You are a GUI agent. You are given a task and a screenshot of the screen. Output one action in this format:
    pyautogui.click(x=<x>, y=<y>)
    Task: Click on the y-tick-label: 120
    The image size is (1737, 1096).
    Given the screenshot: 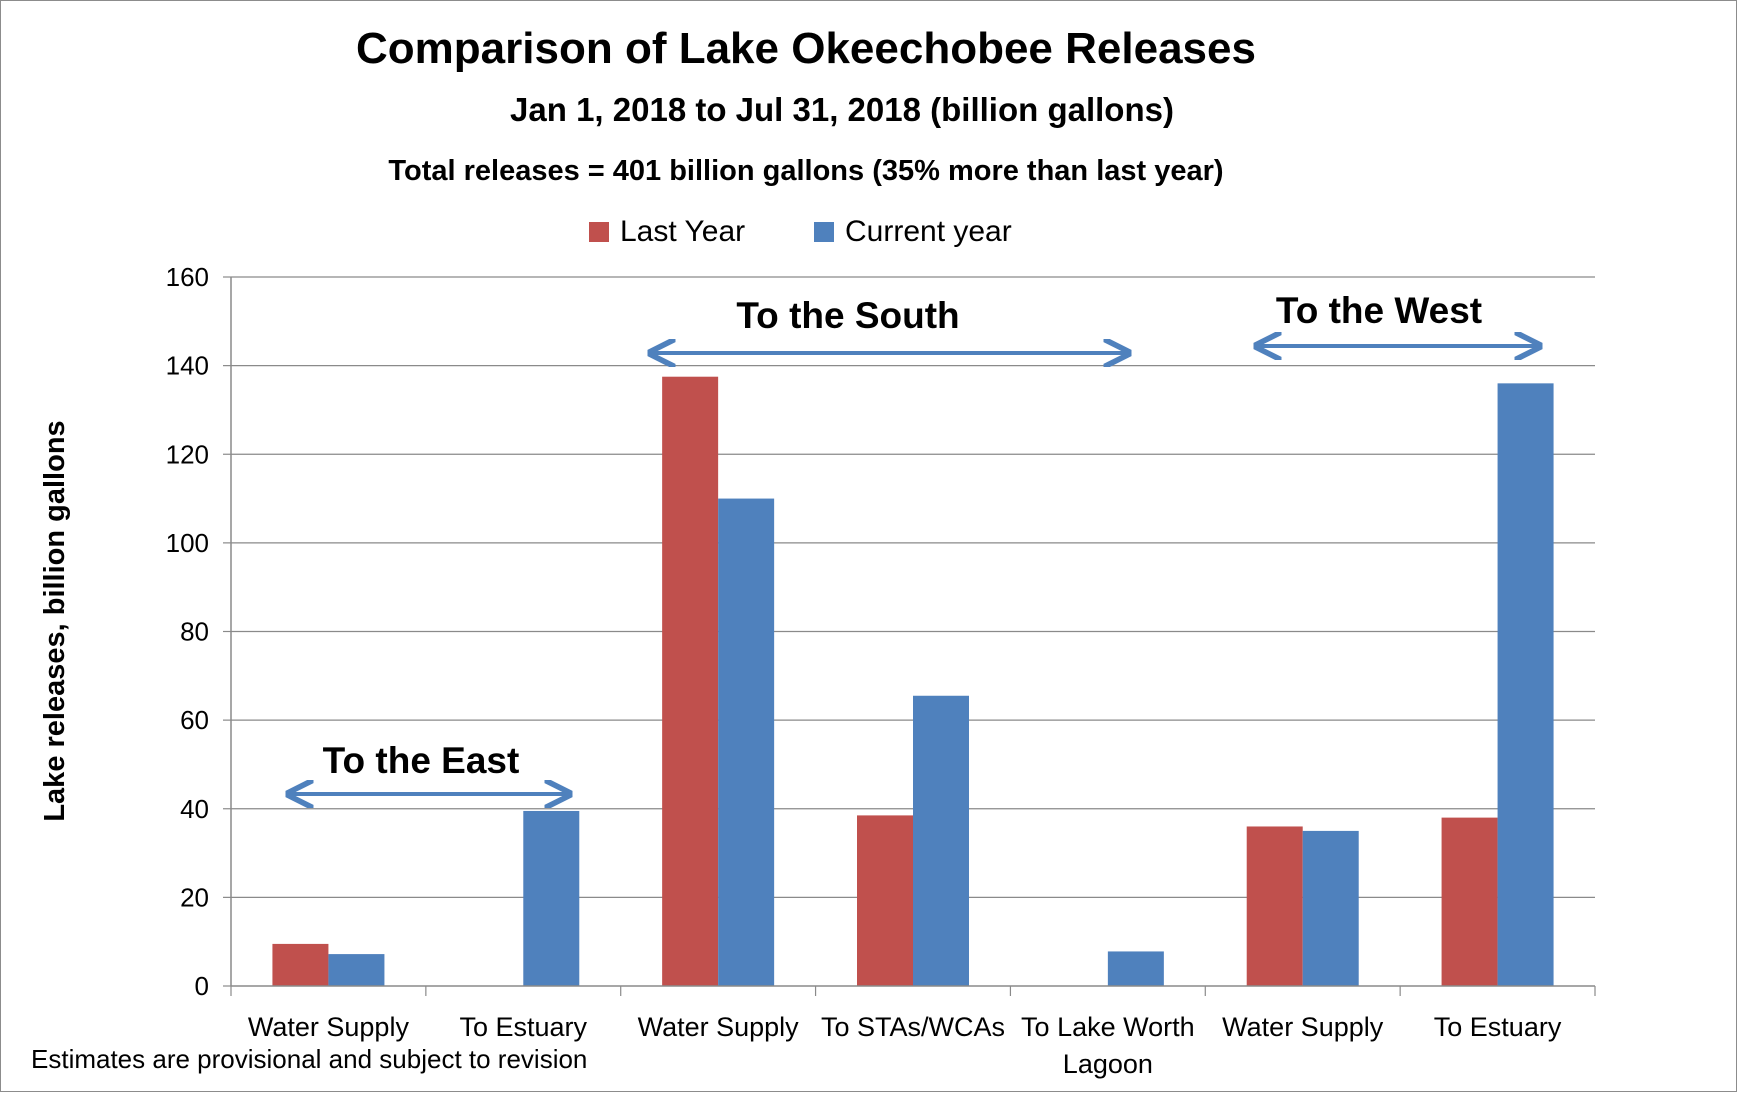 What is the action you would take?
    pyautogui.click(x=187, y=454)
    